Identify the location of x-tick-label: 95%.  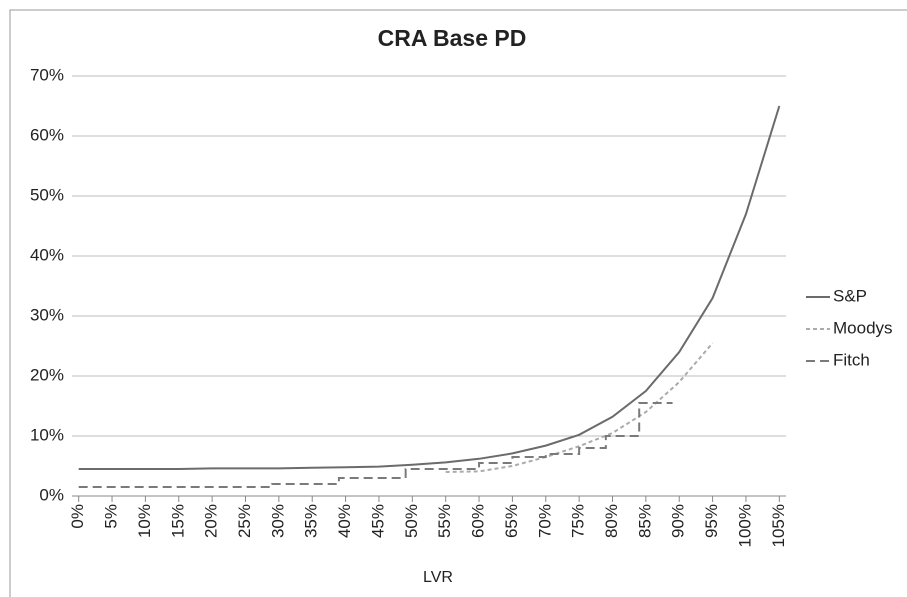
(711, 521).